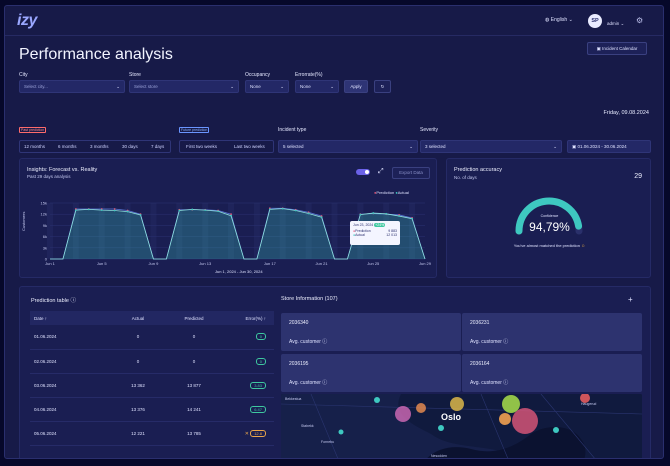  Describe the element at coordinates (154, 263) in the screenshot. I see `x-tick-label: Jun 9` at that location.